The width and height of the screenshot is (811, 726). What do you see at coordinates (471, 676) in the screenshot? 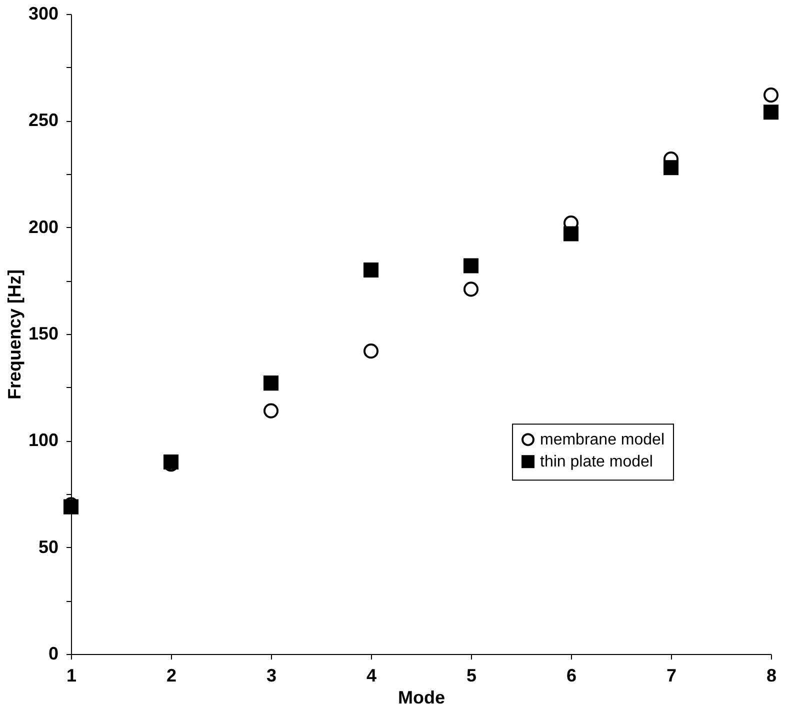
I see `x-tick-label: 5` at bounding box center [471, 676].